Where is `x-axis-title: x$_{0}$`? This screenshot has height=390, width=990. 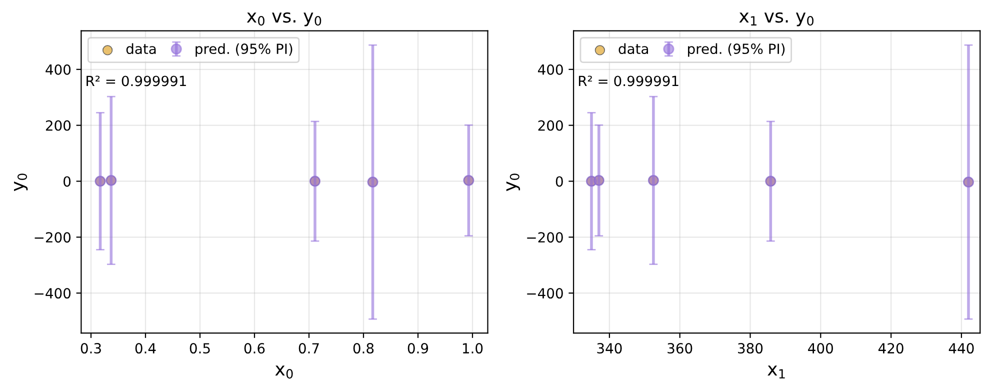 x-axis-title: x$_{0}$ is located at coordinates (284, 372).